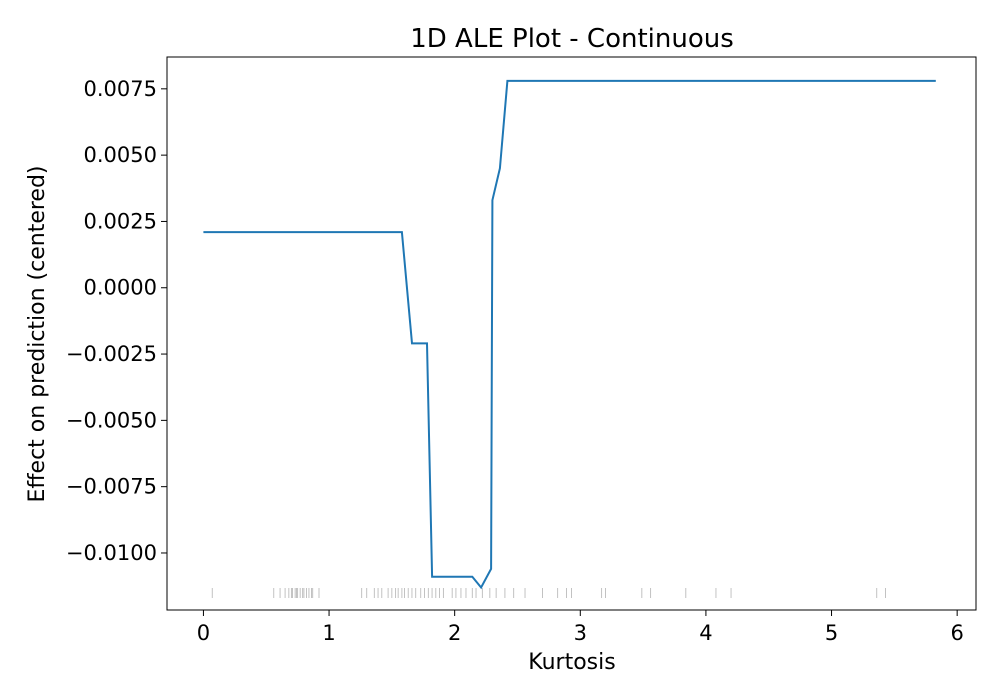  Describe the element at coordinates (111, 354) in the screenshot. I see `y-tick-label: −0.0025` at that location.